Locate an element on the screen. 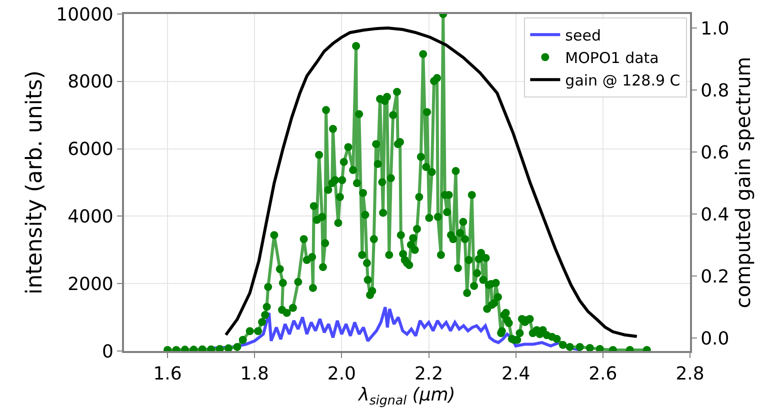  x-tick-label: 2.0 is located at coordinates (341, 374).